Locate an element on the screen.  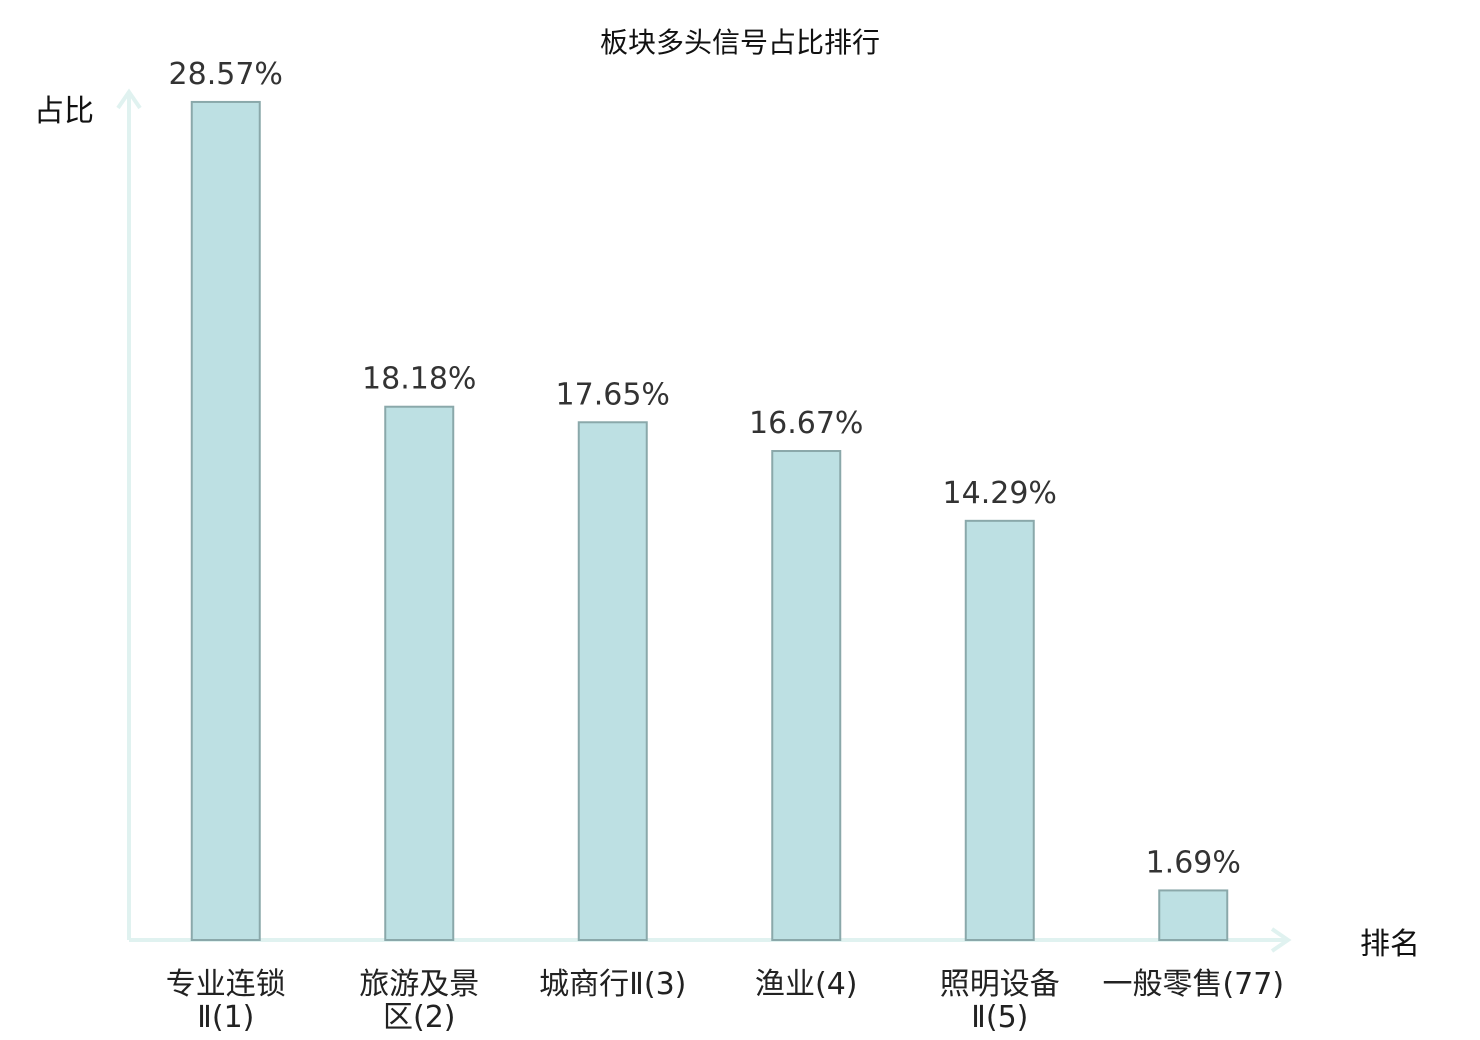
x-axis-label: 排名 is located at coordinates (1390, 944).